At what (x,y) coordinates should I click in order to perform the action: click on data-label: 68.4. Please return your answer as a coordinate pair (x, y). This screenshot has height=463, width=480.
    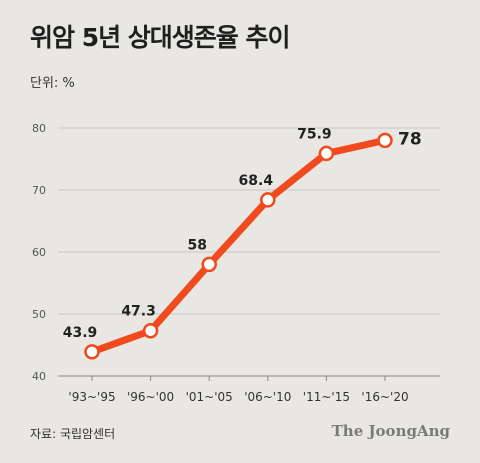
    Looking at the image, I should click on (256, 181).